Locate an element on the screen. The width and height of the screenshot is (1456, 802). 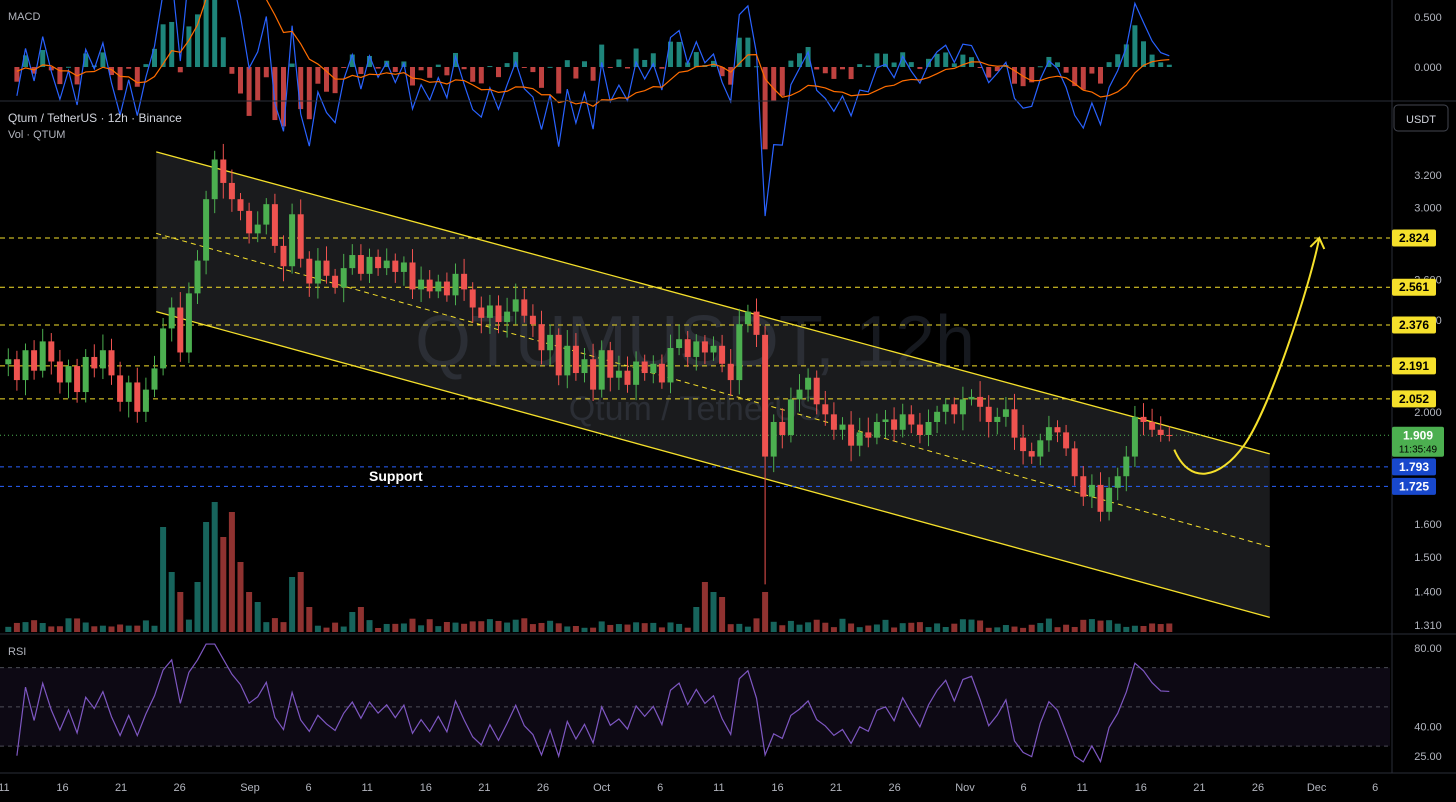
resistance-badge-value: 2.052 is located at coordinates (1414, 399).